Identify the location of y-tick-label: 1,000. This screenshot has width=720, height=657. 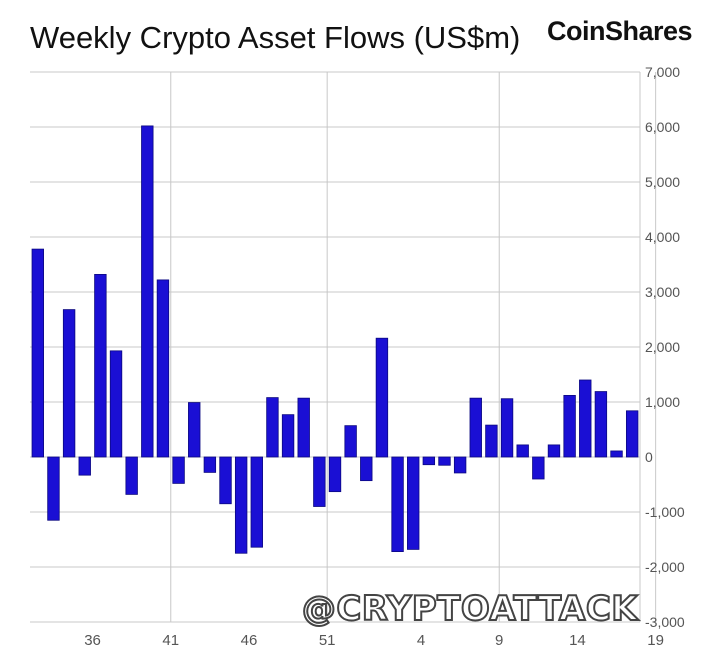
(662, 402).